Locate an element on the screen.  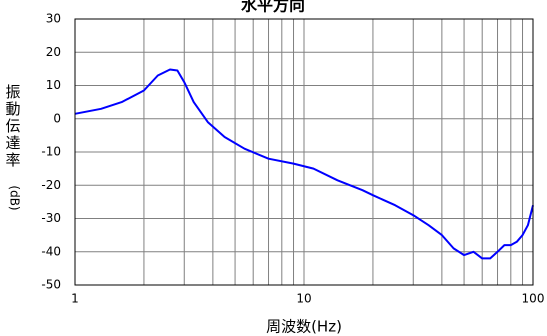
x-axis-label: 周波数(Hz) is located at coordinates (304, 327).